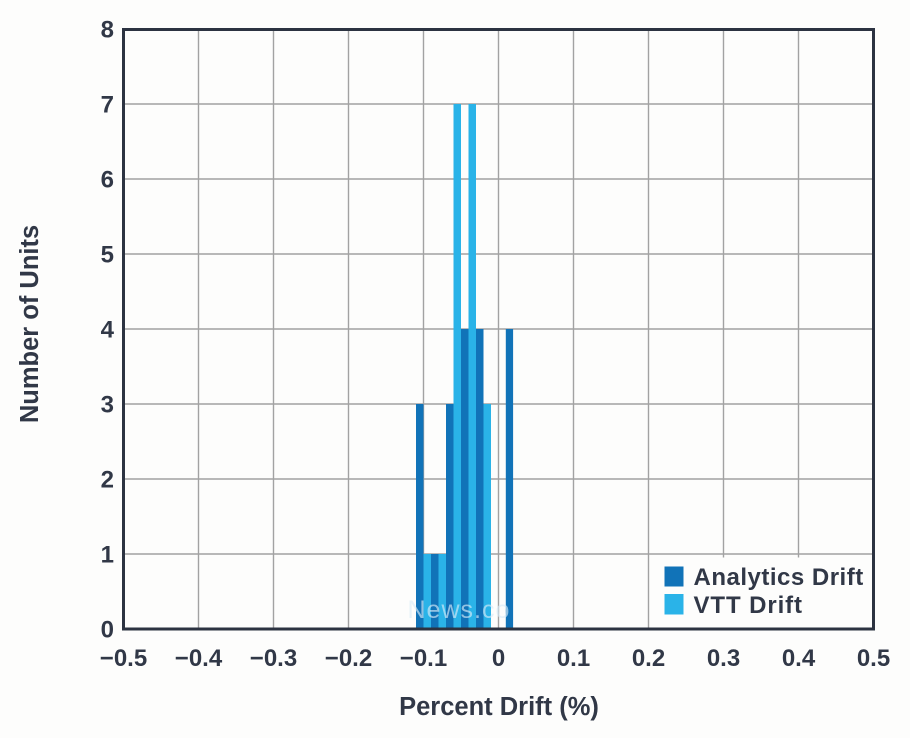  What do you see at coordinates (30, 324) in the screenshot?
I see `svg-text: Number of Units` at bounding box center [30, 324].